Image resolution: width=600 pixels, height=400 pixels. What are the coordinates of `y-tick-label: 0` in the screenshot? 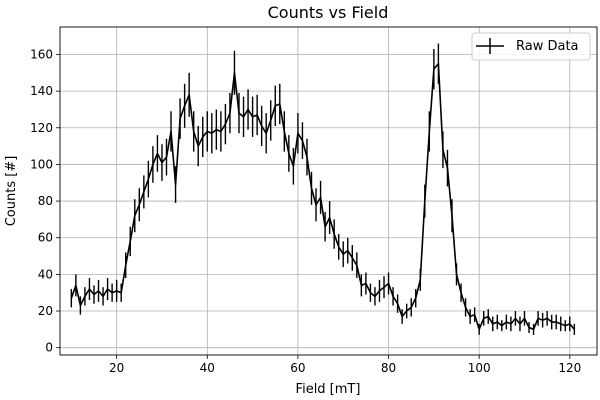 It's located at (49, 348).